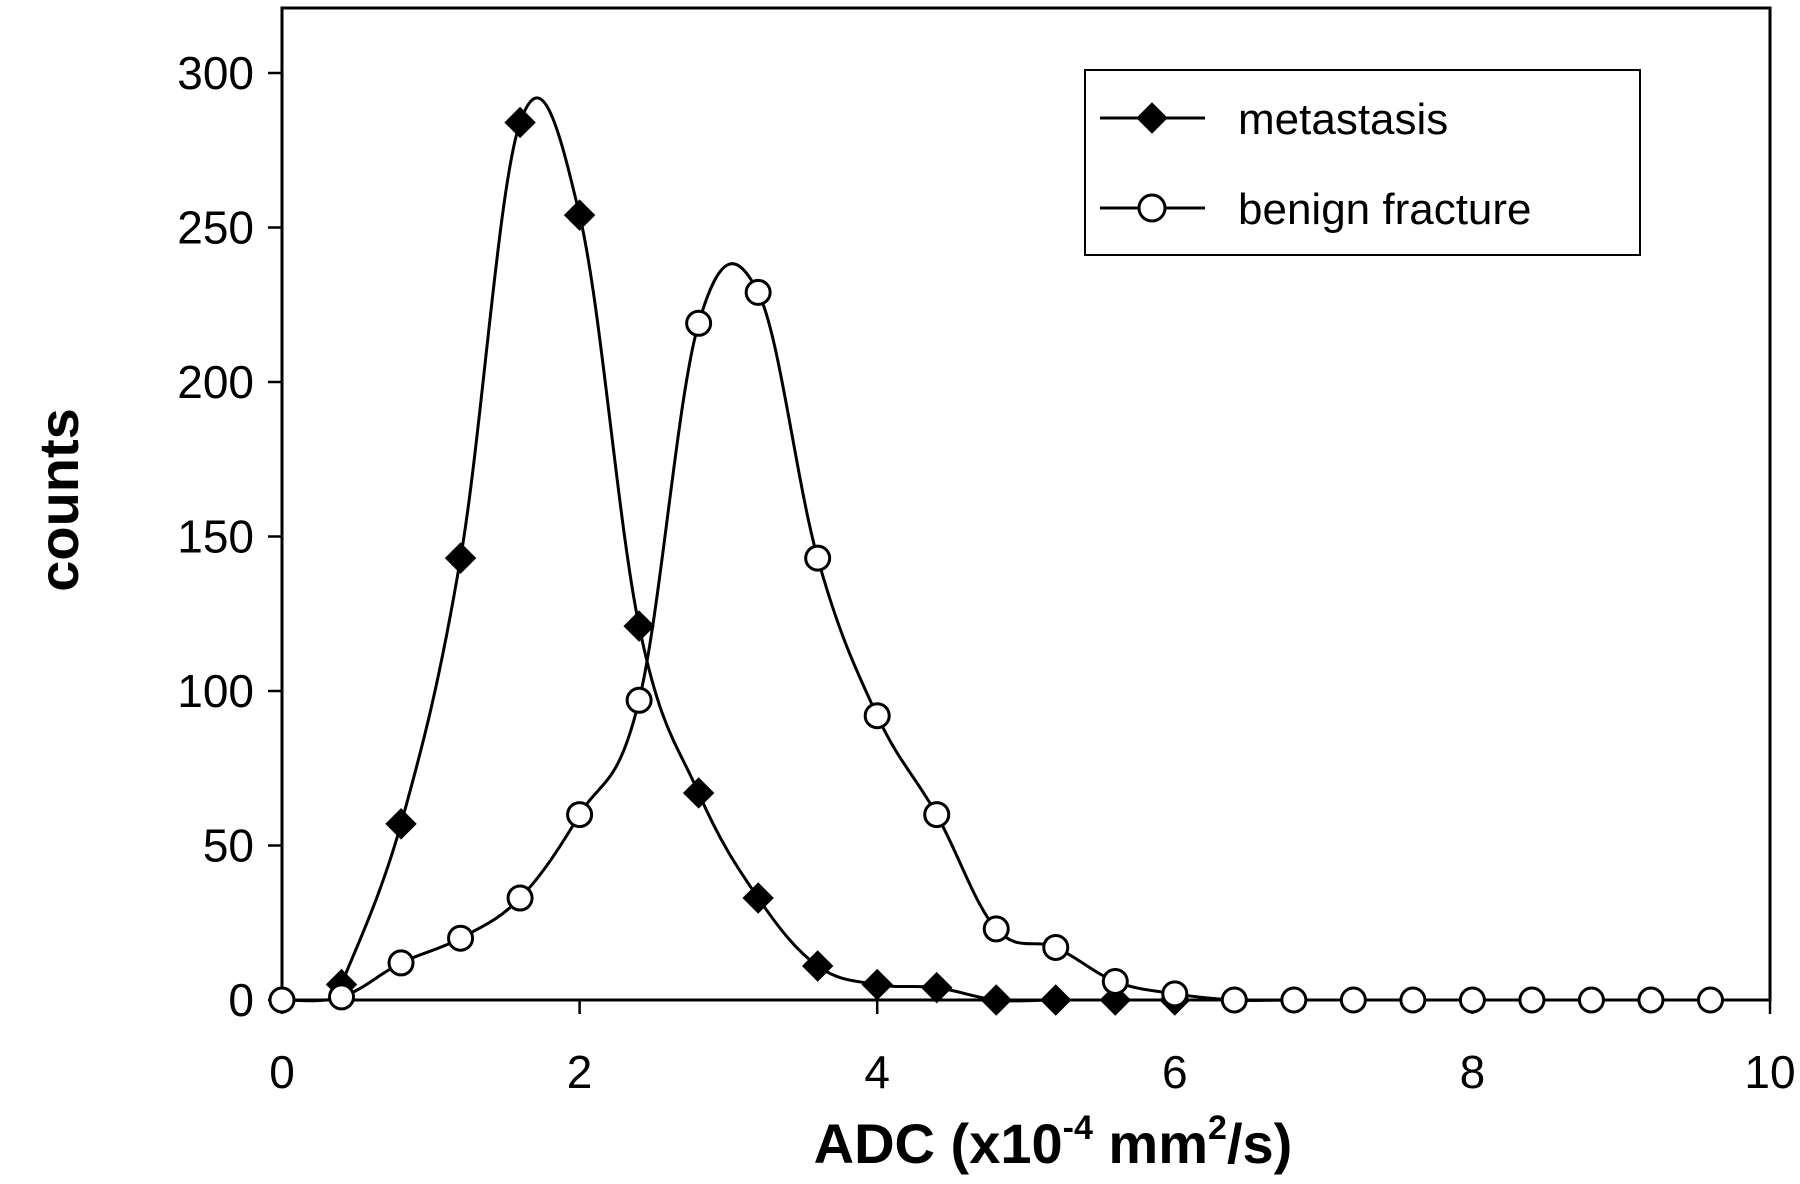 This screenshot has height=1184, width=1800. Describe the element at coordinates (1150, 1143) in the screenshot. I see `x-axis-title-mid: mm` at that location.